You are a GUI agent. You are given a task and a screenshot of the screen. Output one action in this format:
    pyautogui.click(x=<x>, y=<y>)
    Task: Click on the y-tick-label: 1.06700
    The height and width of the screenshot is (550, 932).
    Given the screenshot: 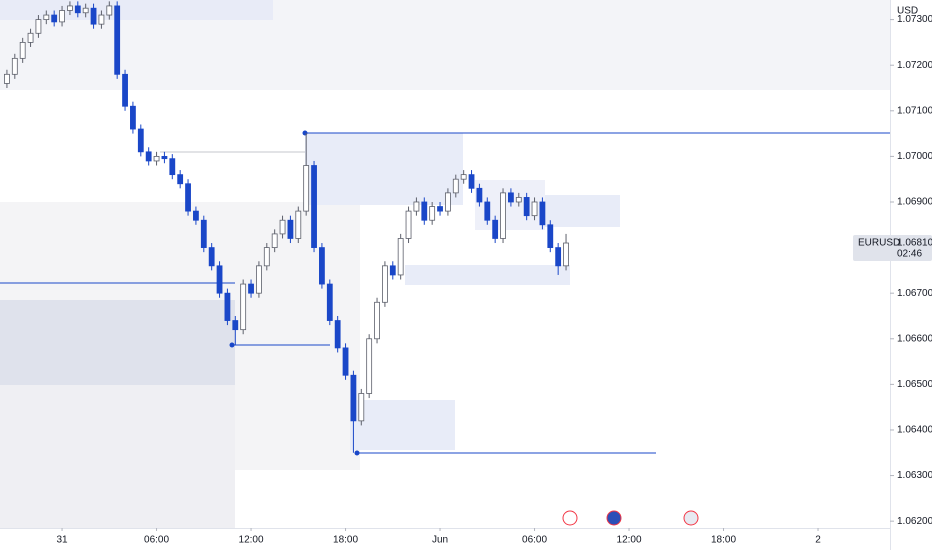 What is the action you would take?
    pyautogui.click(x=914, y=293)
    